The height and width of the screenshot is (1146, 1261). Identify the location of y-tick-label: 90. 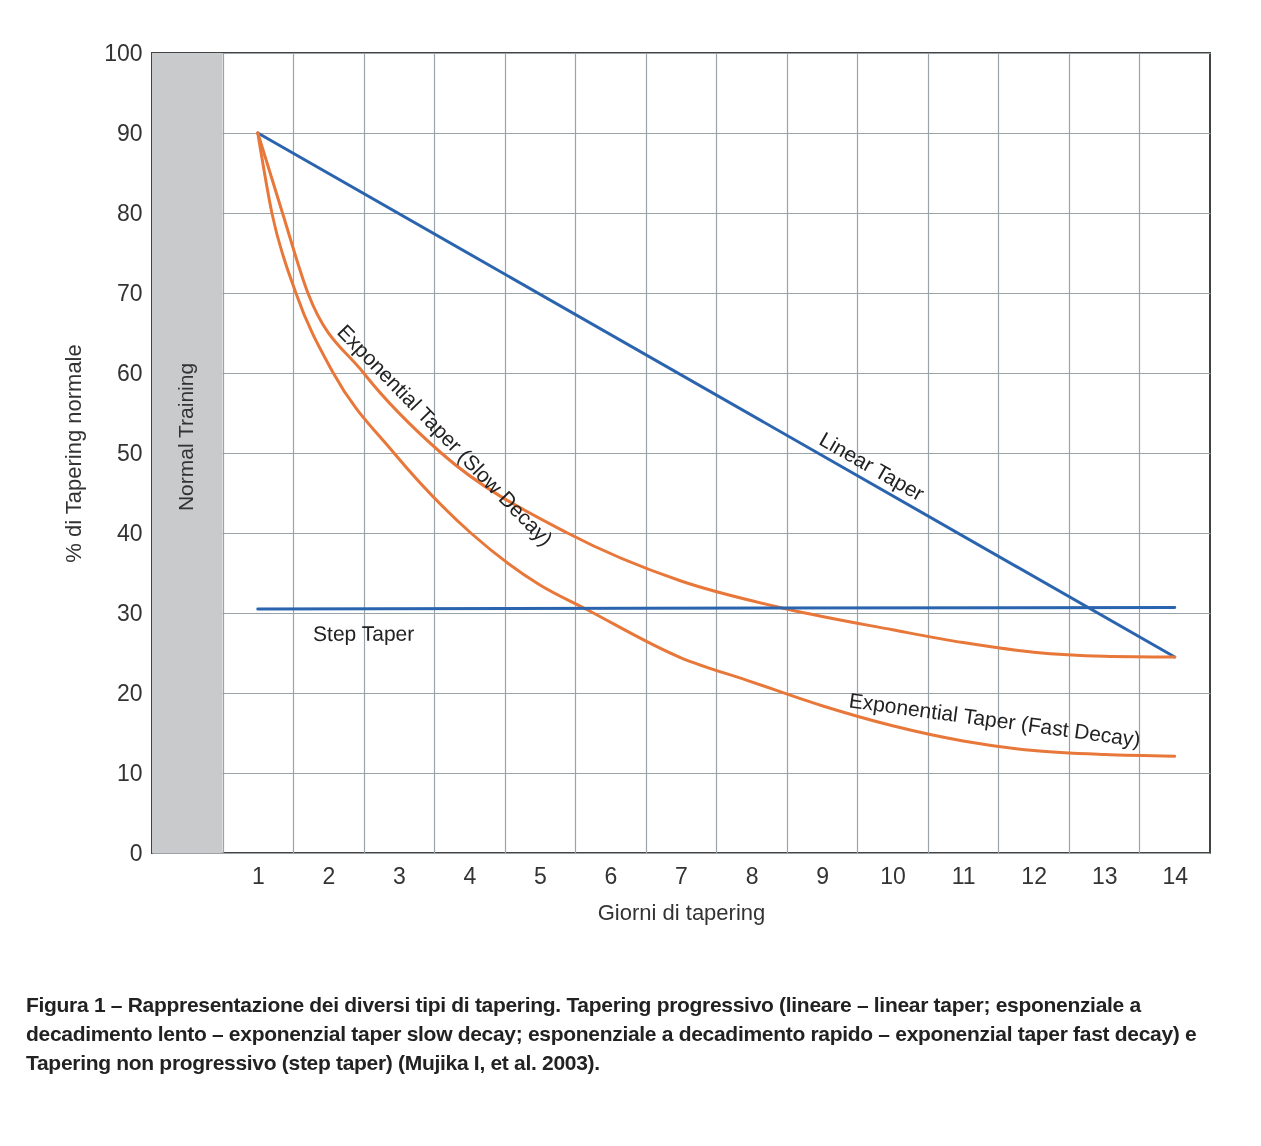
(129, 132).